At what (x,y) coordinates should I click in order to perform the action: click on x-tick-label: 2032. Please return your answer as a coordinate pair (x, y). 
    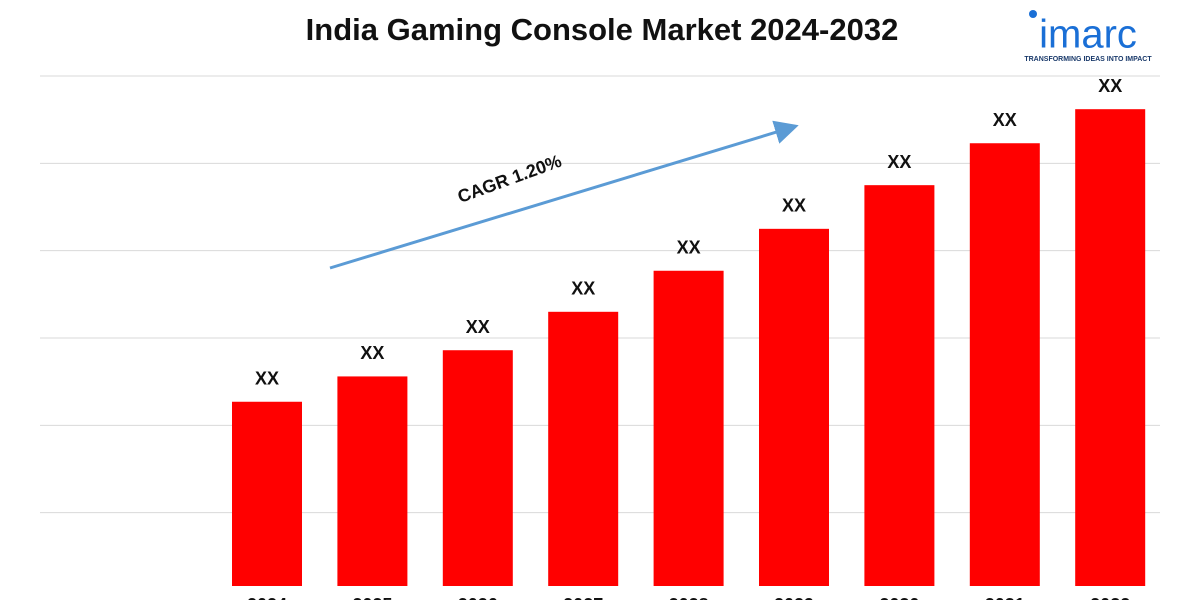
    Looking at the image, I should click on (1110, 597).